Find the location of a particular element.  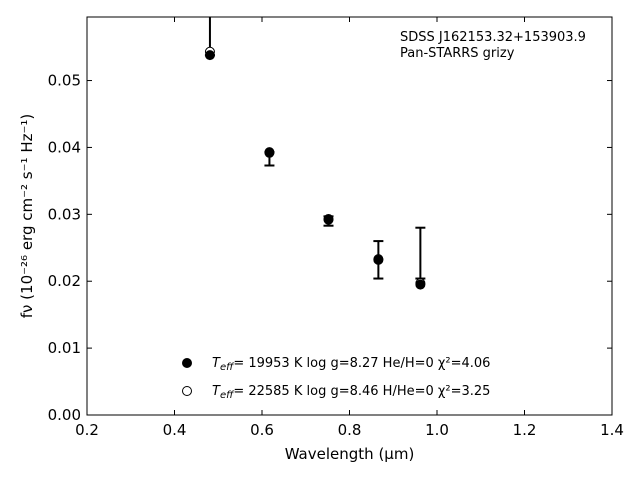

y-tick-label: 0.02 is located at coordinates (64, 281).